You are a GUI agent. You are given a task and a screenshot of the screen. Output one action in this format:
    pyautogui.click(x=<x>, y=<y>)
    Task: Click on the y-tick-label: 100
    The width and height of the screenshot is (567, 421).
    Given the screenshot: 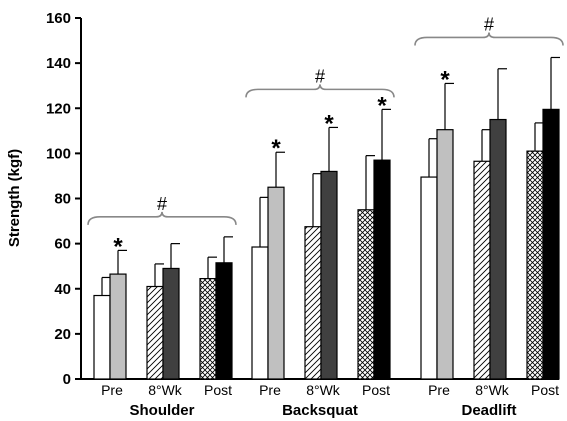 What is the action you would take?
    pyautogui.click(x=58, y=153)
    